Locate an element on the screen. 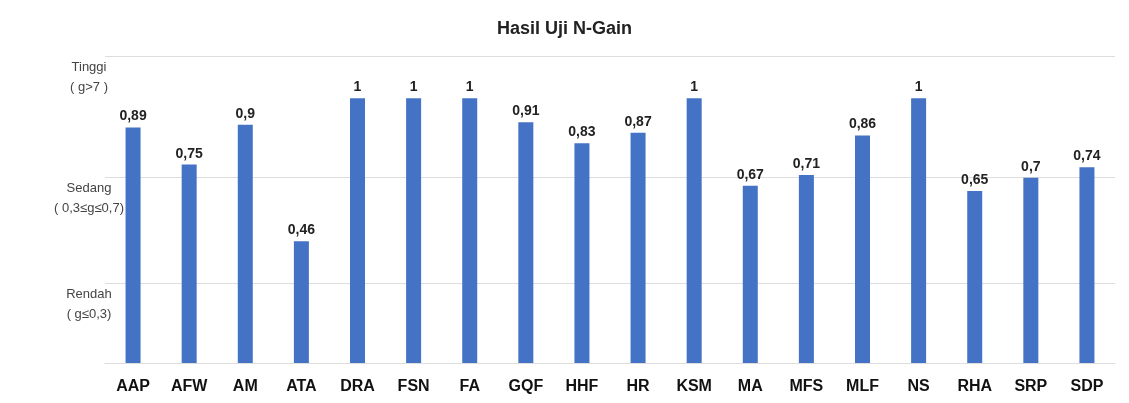  data-label: 0,7 is located at coordinates (1031, 165).